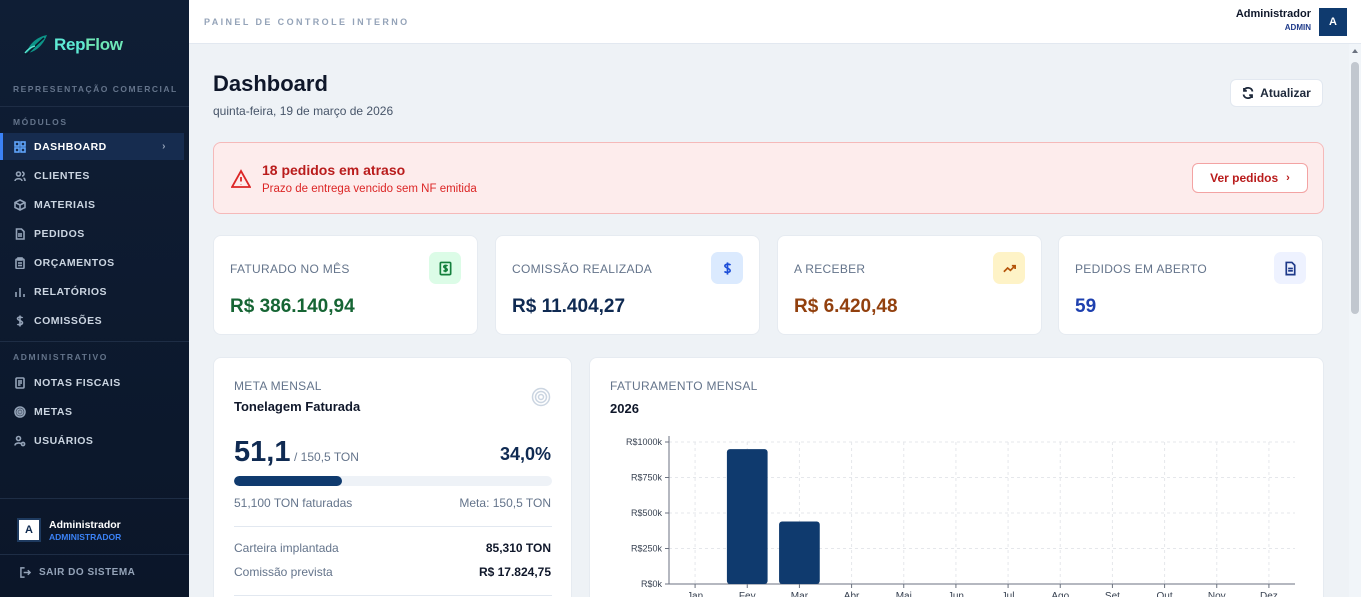  I want to click on x-tick-label: Abr, so click(852, 594).